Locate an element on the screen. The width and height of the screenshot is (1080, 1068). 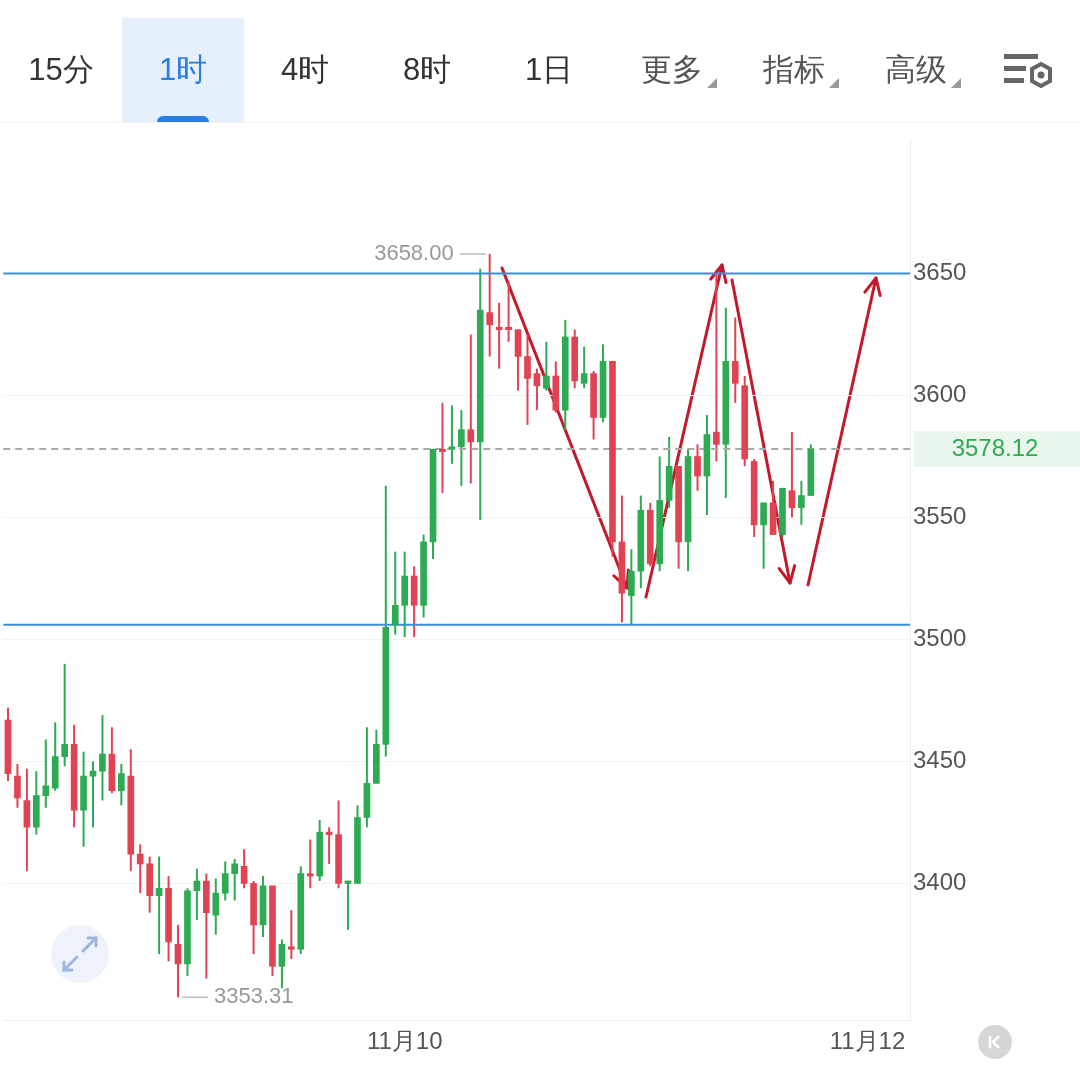
annotation: 3658.00 is located at coordinates (414, 253).